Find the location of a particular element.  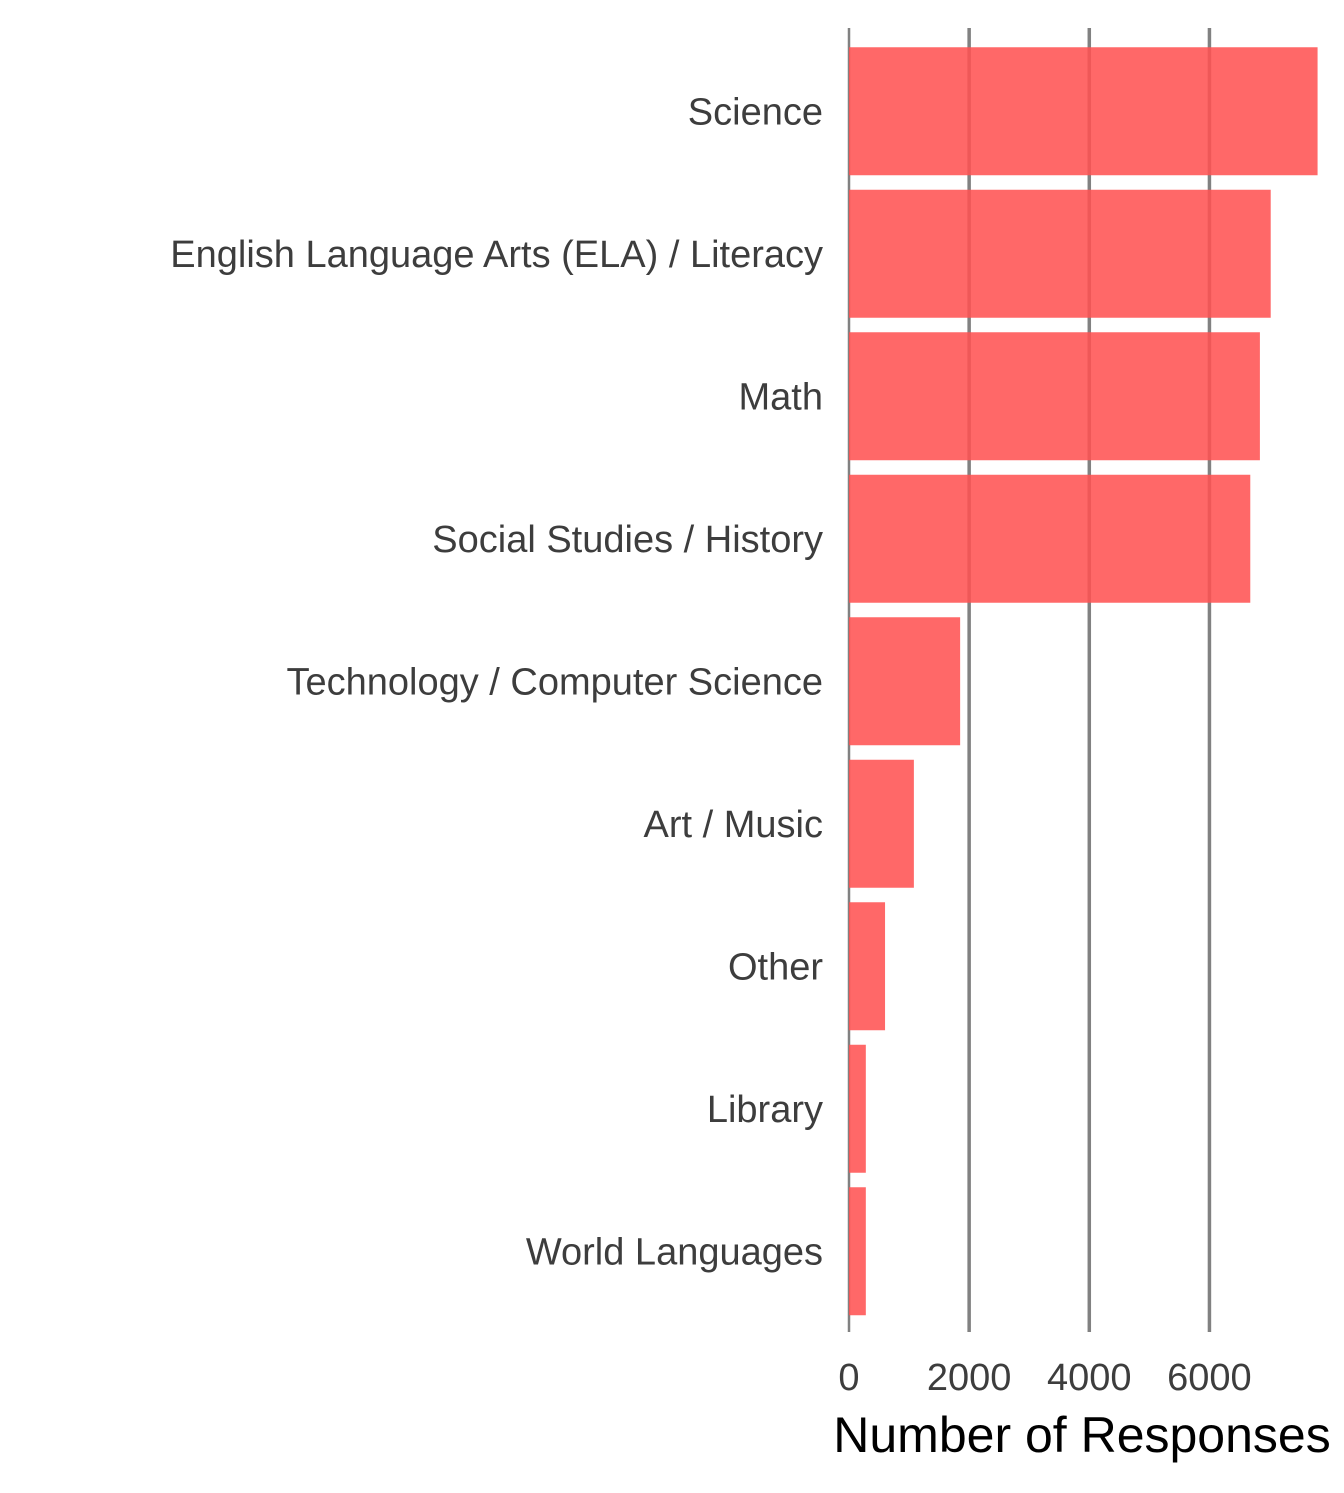

x-tick-label: 6000 is located at coordinates (1209, 1378).